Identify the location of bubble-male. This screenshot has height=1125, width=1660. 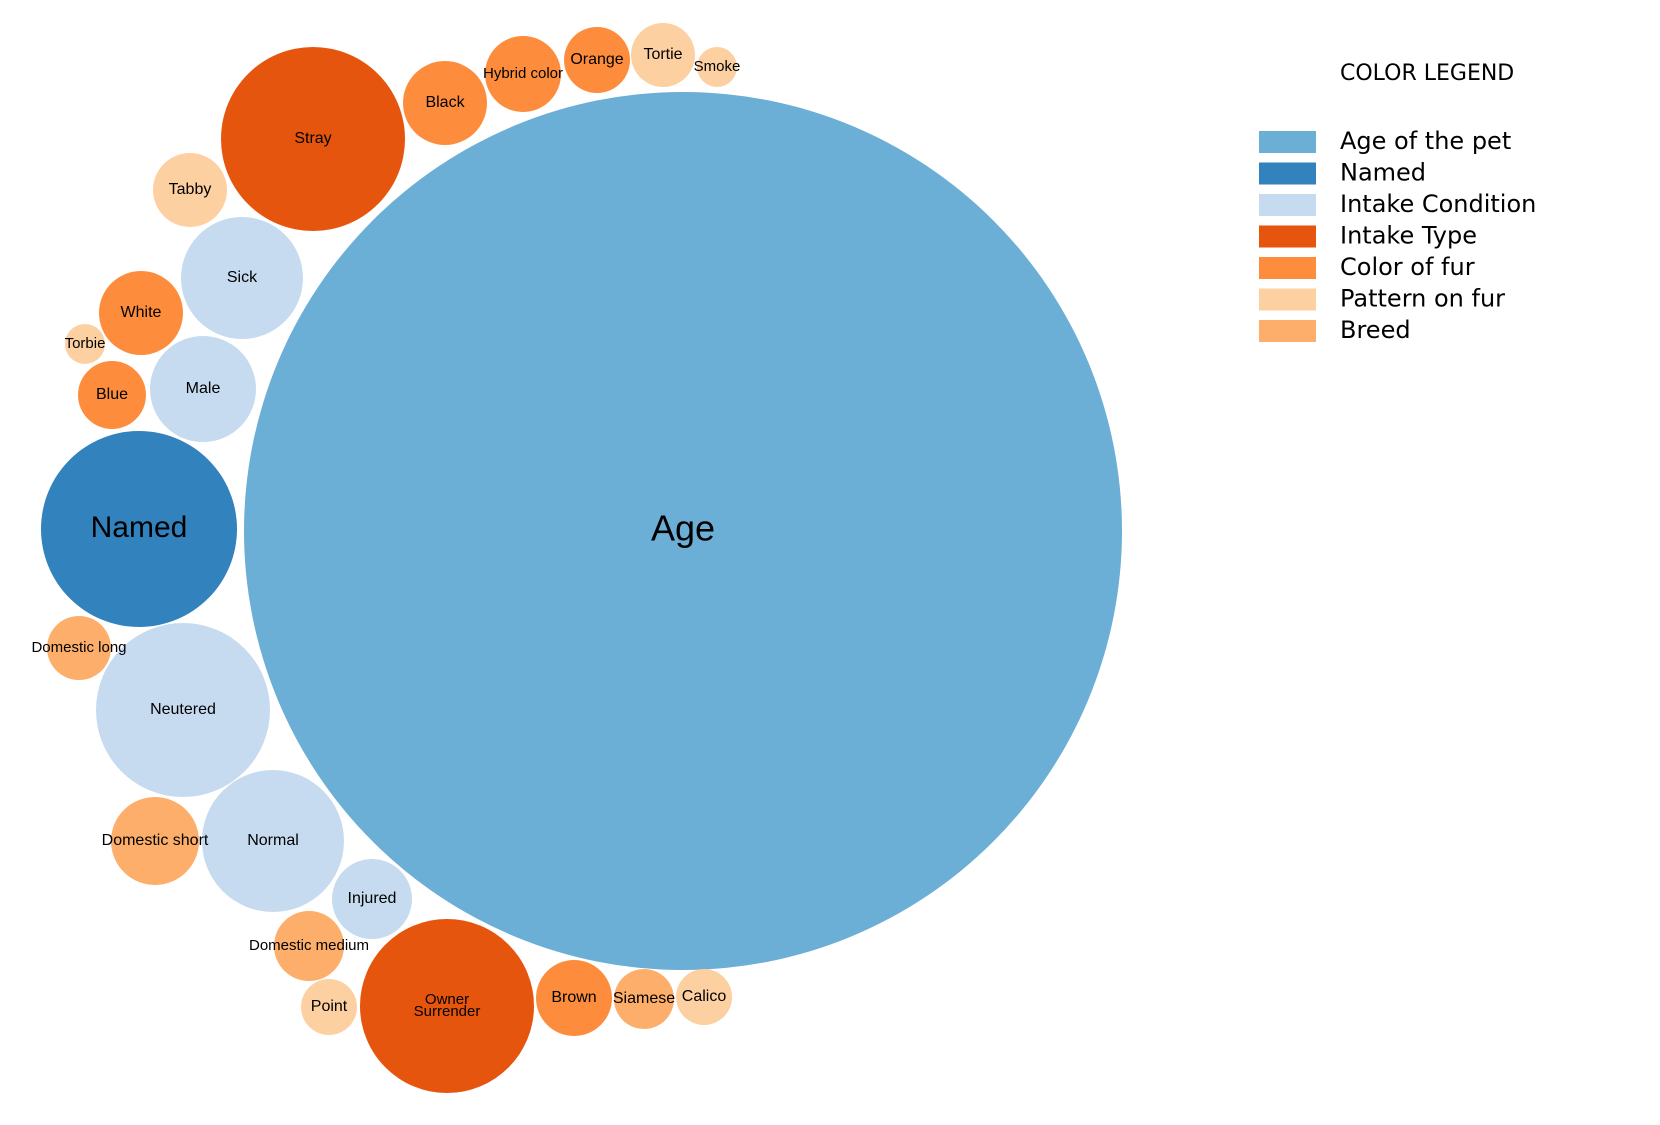
(203, 389).